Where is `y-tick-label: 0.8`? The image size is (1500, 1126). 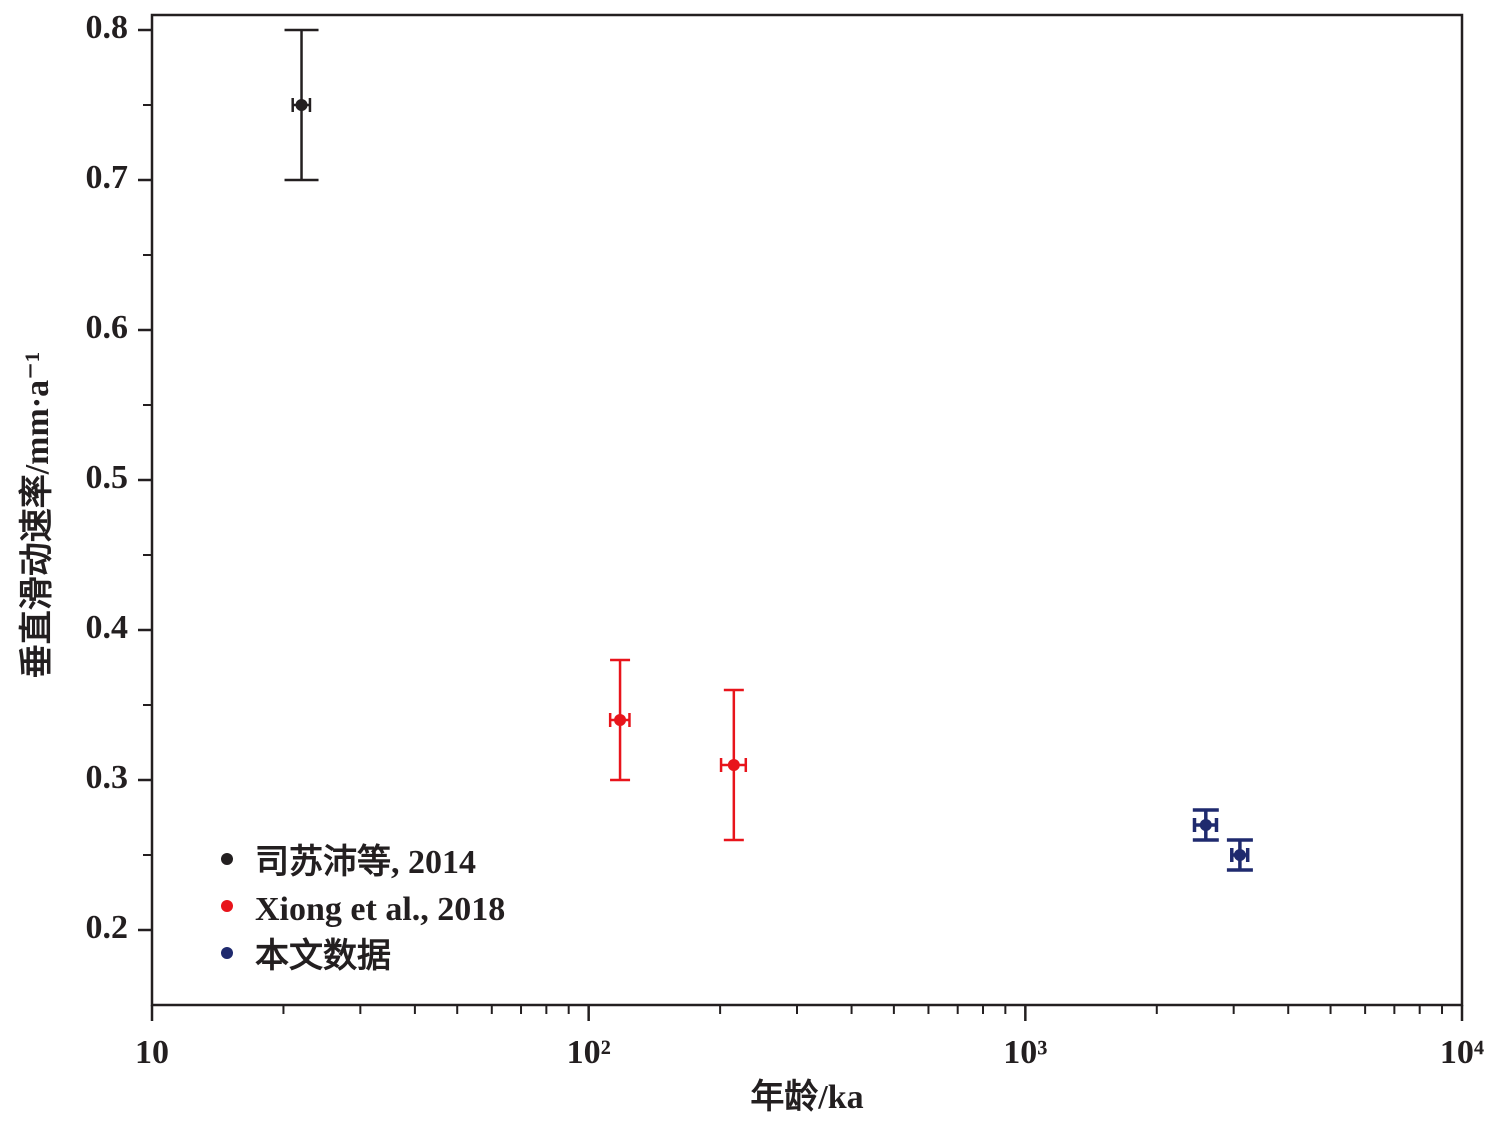 y-tick-label: 0.8 is located at coordinates (107, 27).